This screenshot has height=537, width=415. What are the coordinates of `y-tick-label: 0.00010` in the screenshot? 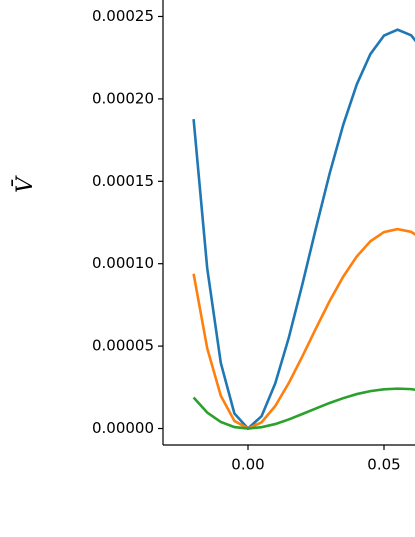 It's located at (123, 263).